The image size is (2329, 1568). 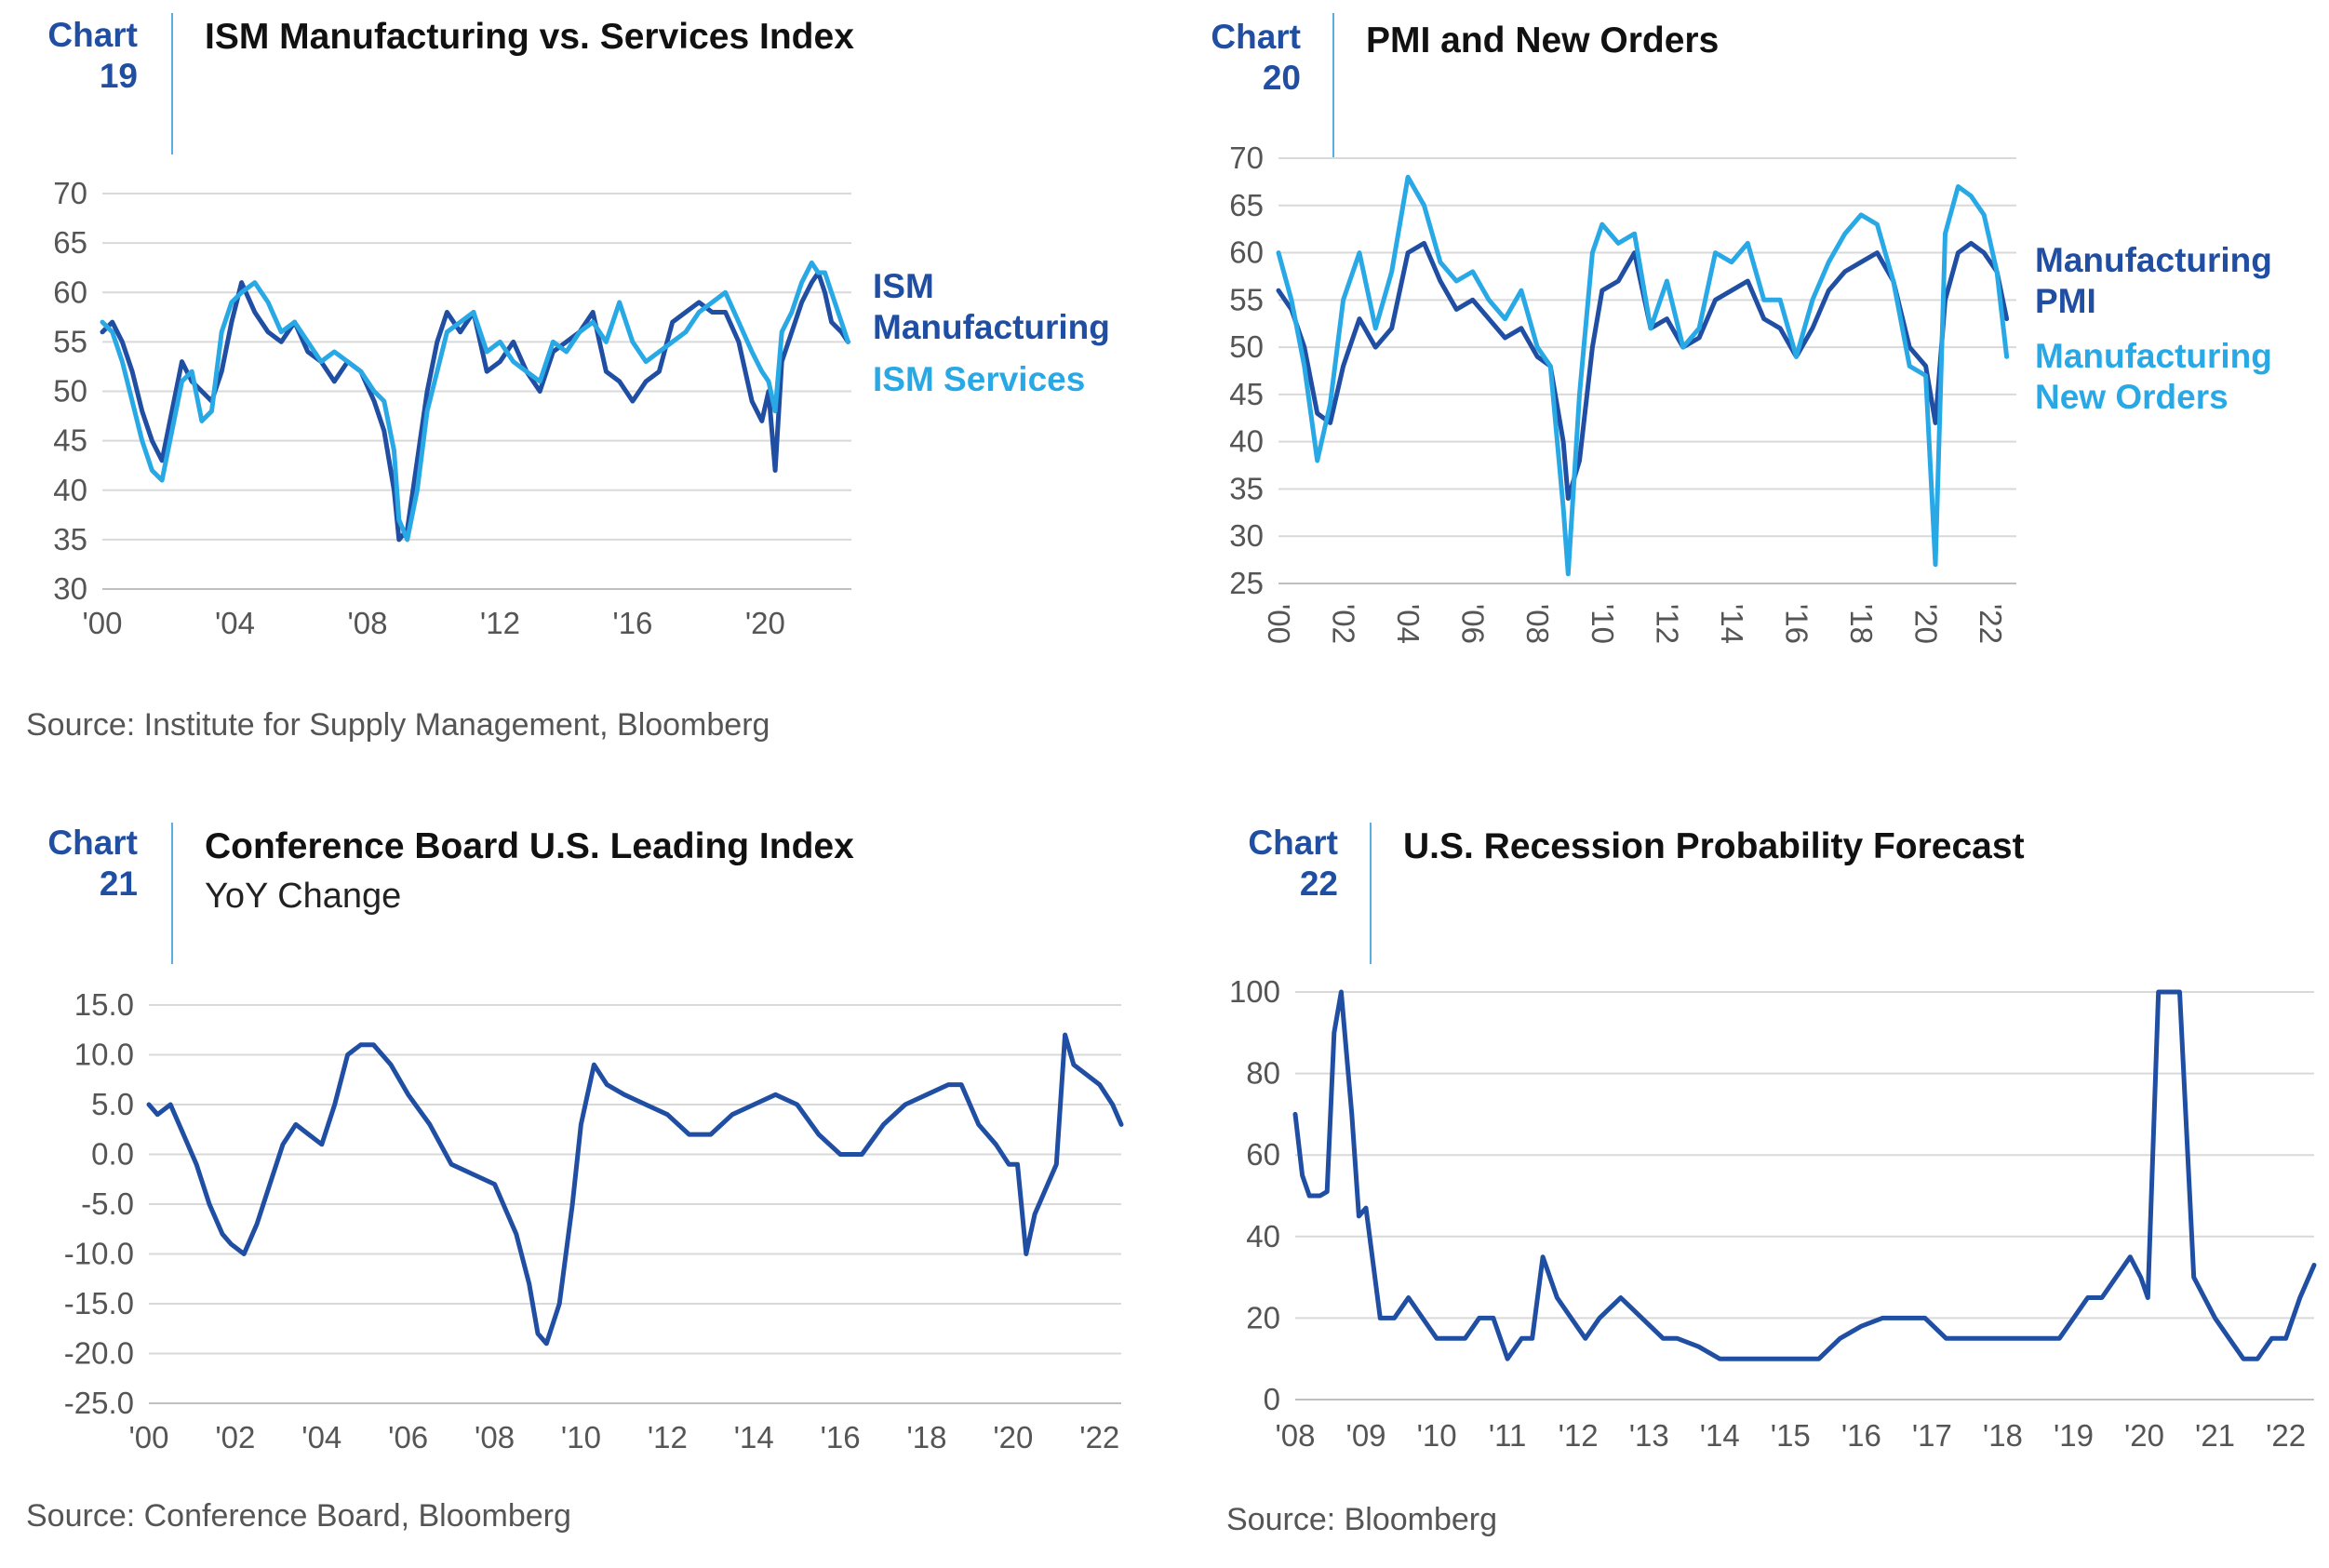 I want to click on y-tick-label: 5.0, so click(x=112, y=1104).